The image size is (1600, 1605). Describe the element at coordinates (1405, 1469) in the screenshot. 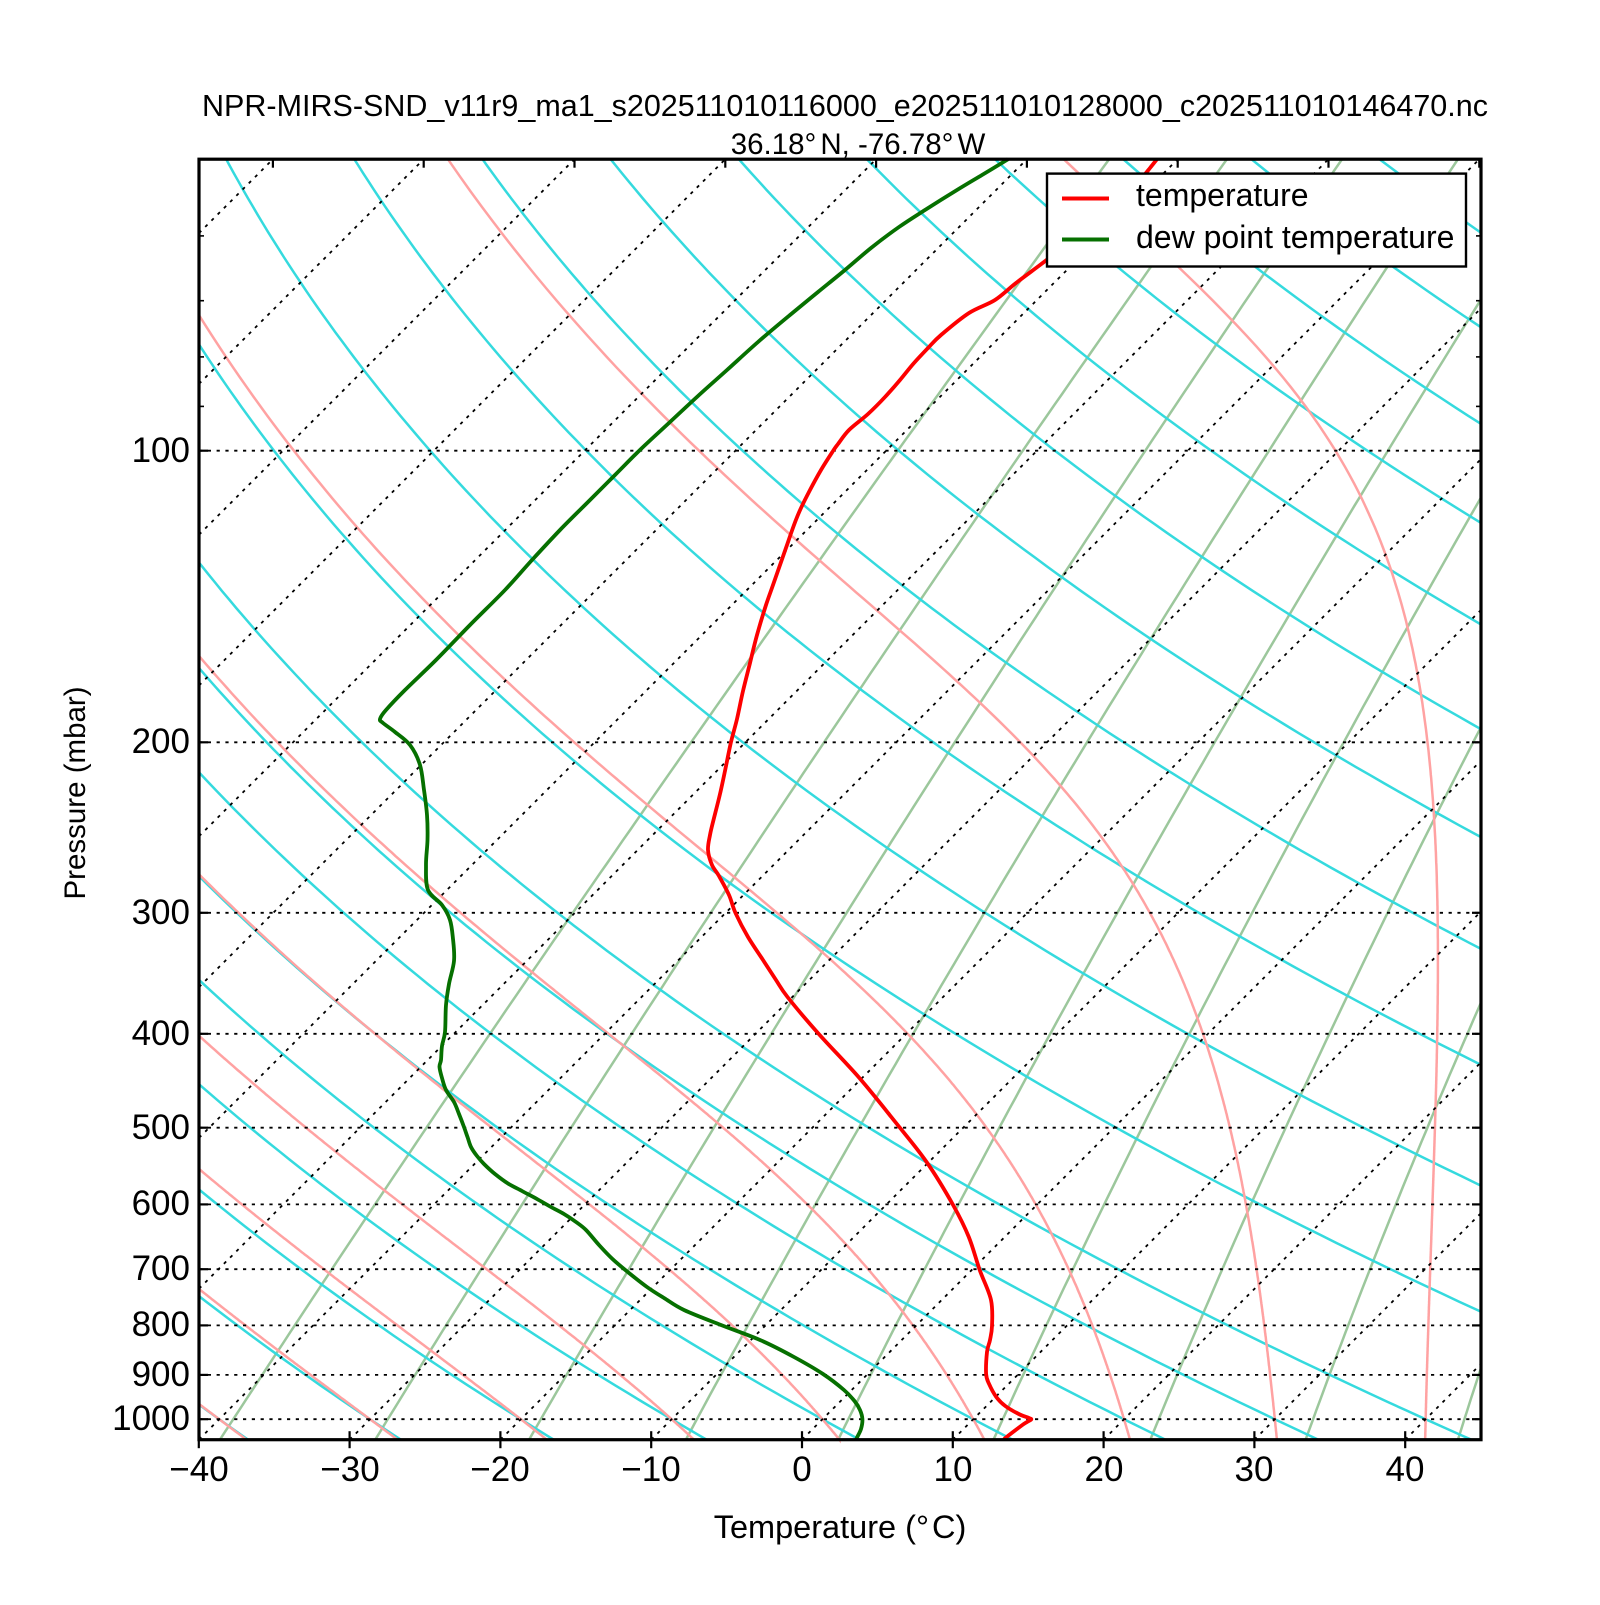

I see `svg-text: 40` at that location.